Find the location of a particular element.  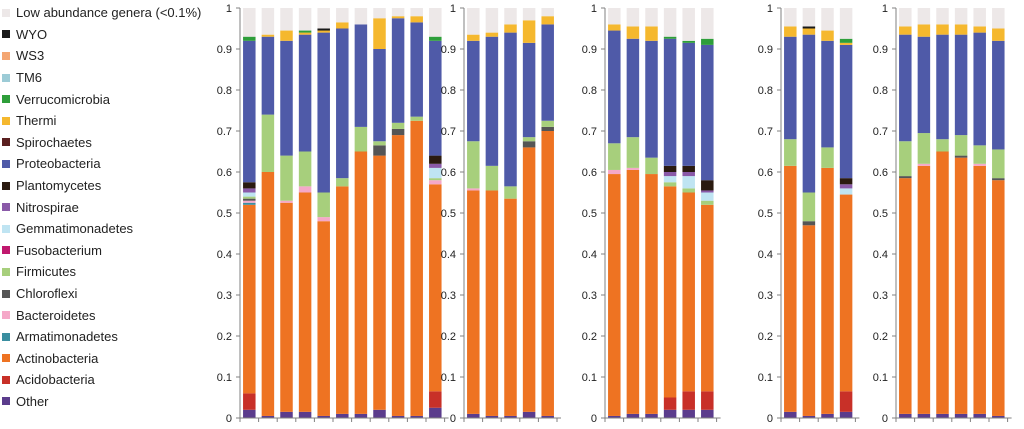

legend-label: WS3 is located at coordinates (30, 56).